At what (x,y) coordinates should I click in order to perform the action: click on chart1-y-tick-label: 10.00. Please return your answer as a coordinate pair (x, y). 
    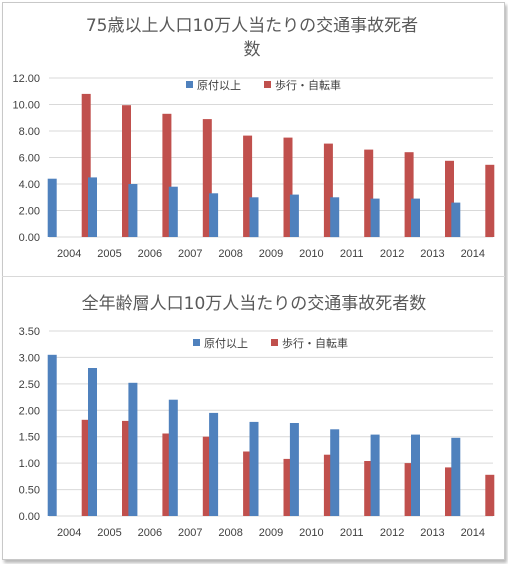
    Looking at the image, I should click on (26, 106).